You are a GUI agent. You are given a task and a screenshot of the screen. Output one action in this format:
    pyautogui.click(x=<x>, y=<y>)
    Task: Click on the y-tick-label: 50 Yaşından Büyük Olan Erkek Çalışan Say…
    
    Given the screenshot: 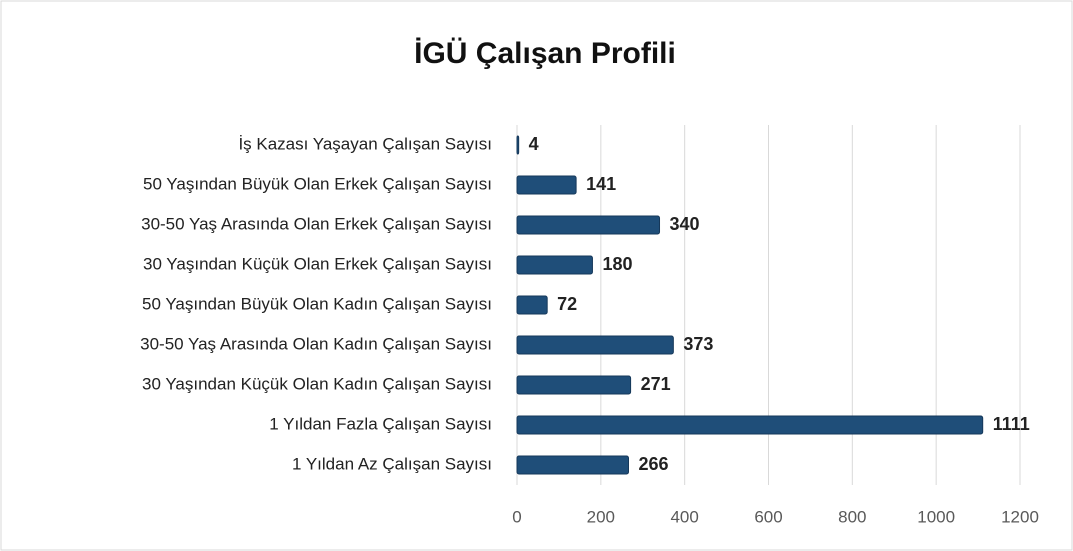 What is the action you would take?
    pyautogui.click(x=317, y=183)
    